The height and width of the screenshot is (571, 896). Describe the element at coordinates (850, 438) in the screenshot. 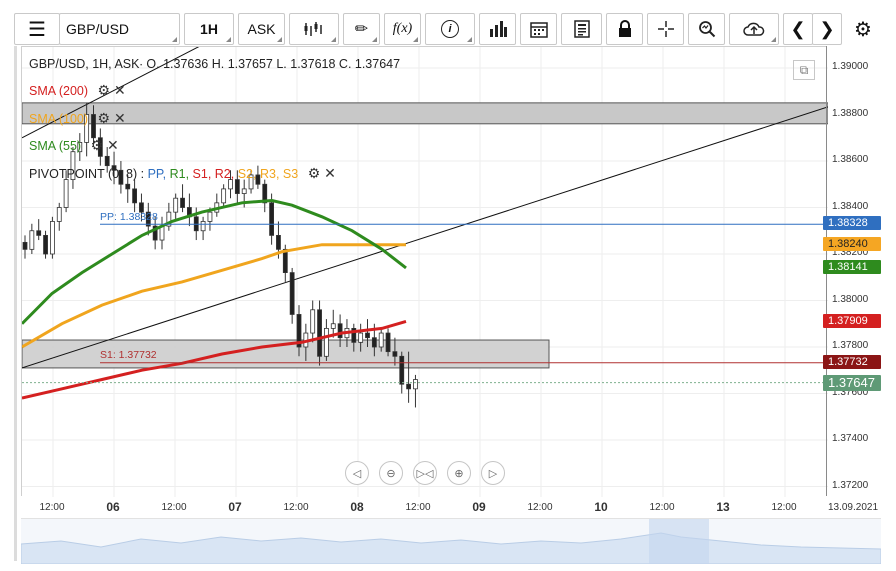

I see `y-tick-label: 1.37400` at that location.